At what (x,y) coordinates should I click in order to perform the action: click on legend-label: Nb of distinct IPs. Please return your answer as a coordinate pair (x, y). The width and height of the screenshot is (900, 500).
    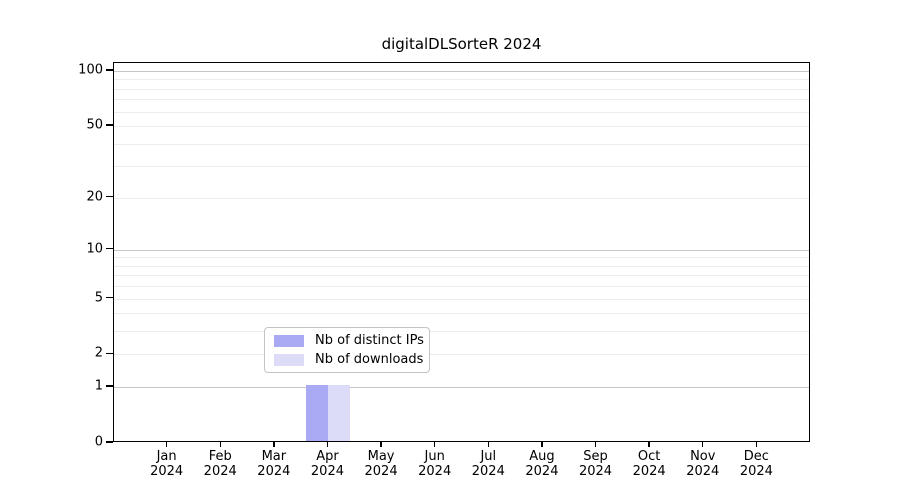
    Looking at the image, I should click on (369, 340).